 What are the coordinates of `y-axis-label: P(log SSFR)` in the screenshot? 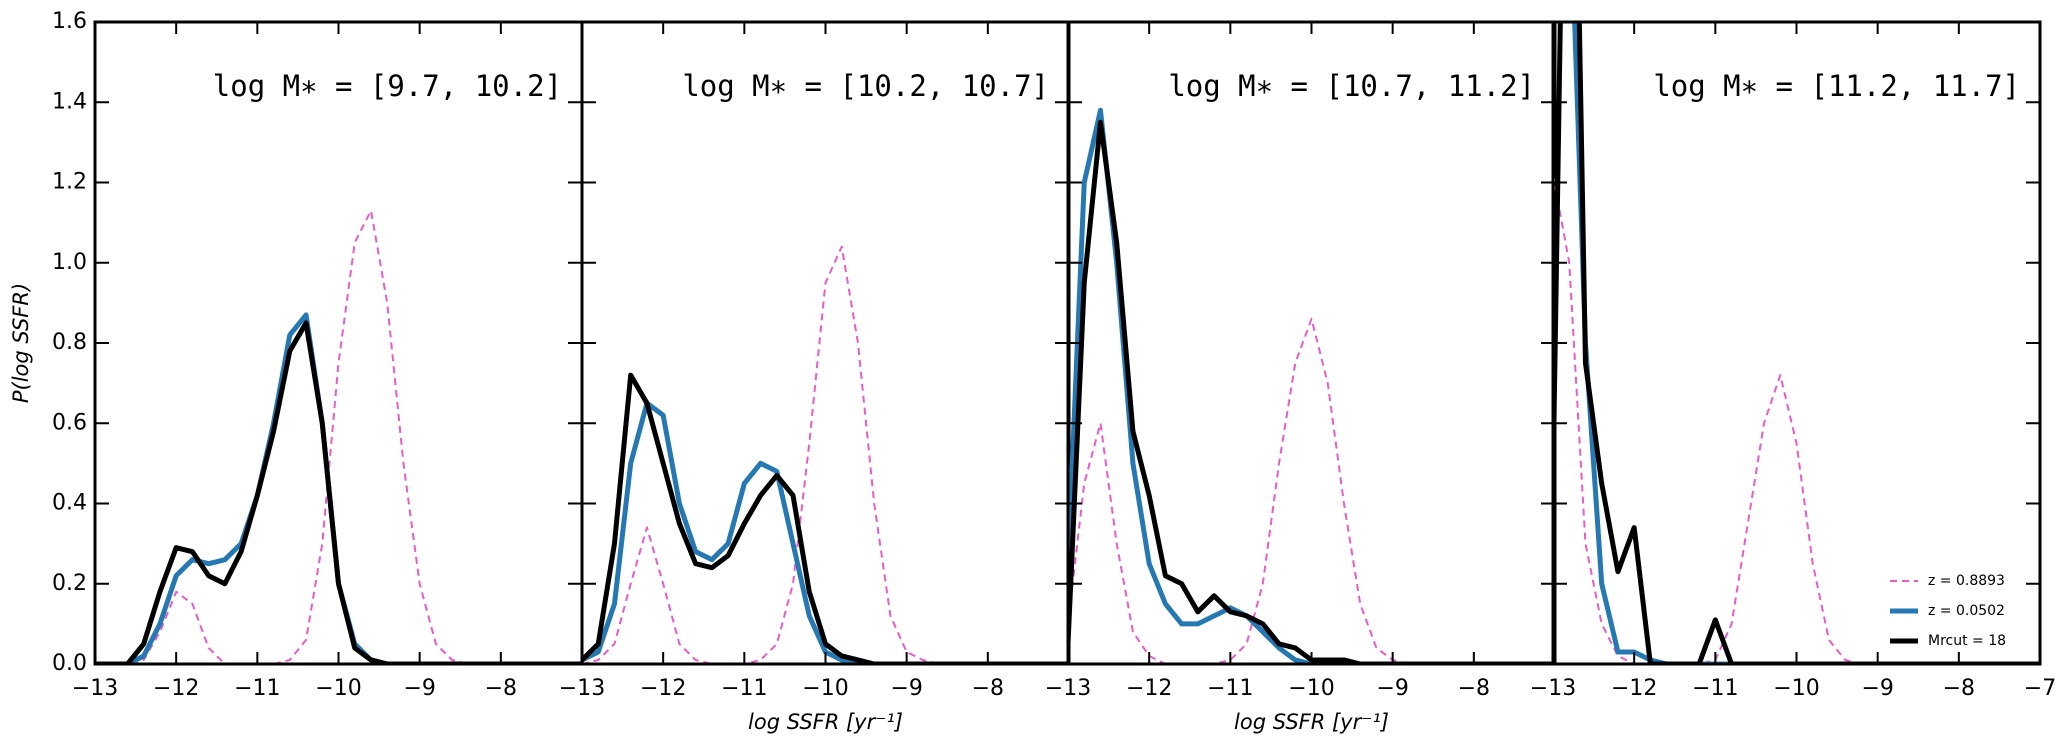 It's located at (21, 343).